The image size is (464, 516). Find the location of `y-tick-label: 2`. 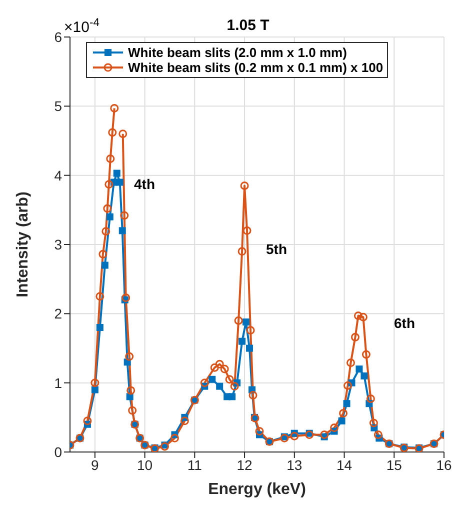

y-tick-label: 2 is located at coordinates (58, 314).